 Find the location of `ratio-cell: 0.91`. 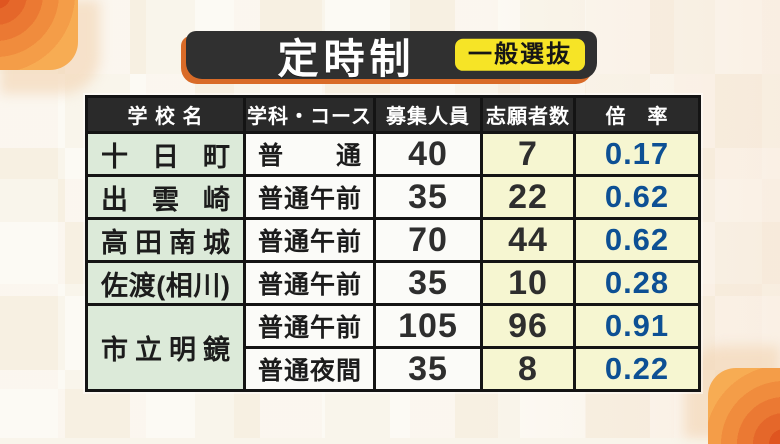

ratio-cell: 0.91 is located at coordinates (637, 326).